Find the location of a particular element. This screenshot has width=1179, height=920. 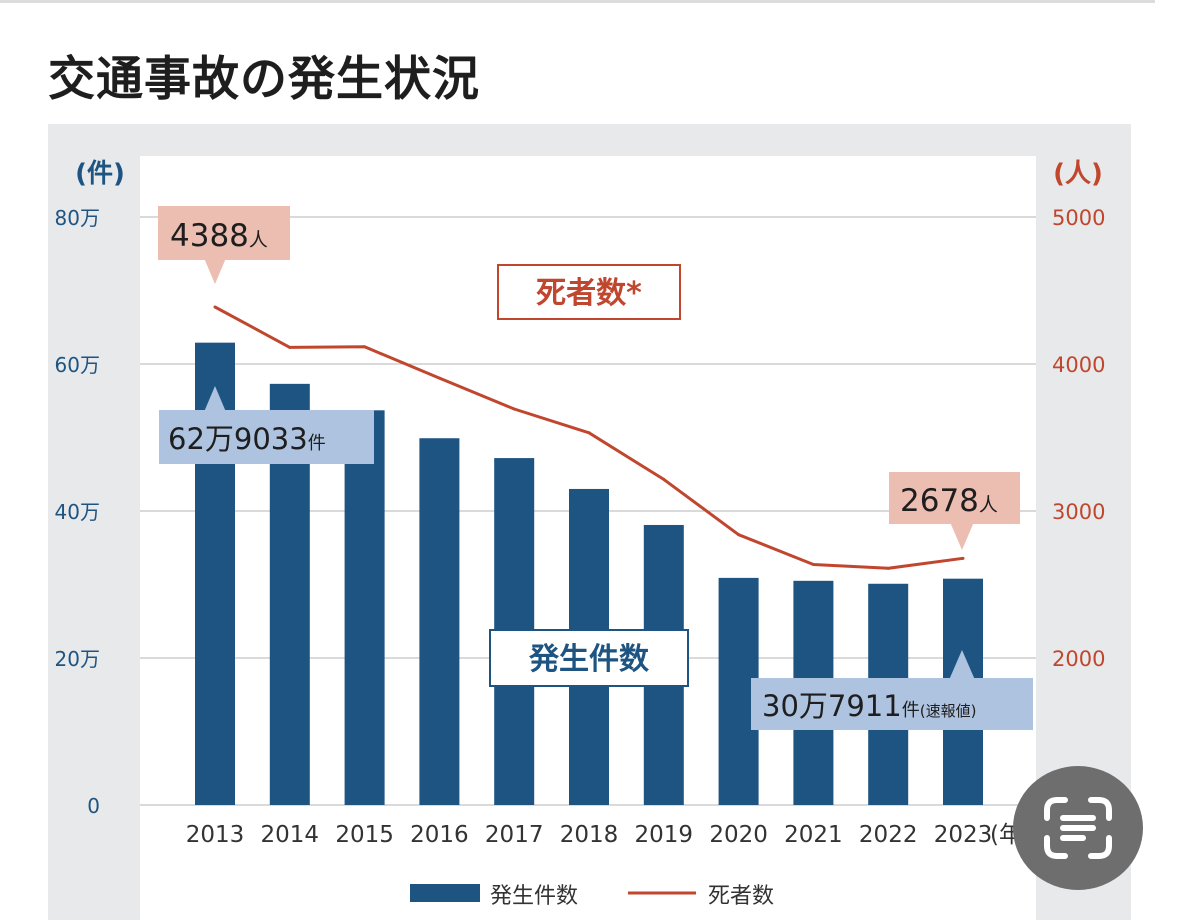

text-scan-icon is located at coordinates (1078, 828).